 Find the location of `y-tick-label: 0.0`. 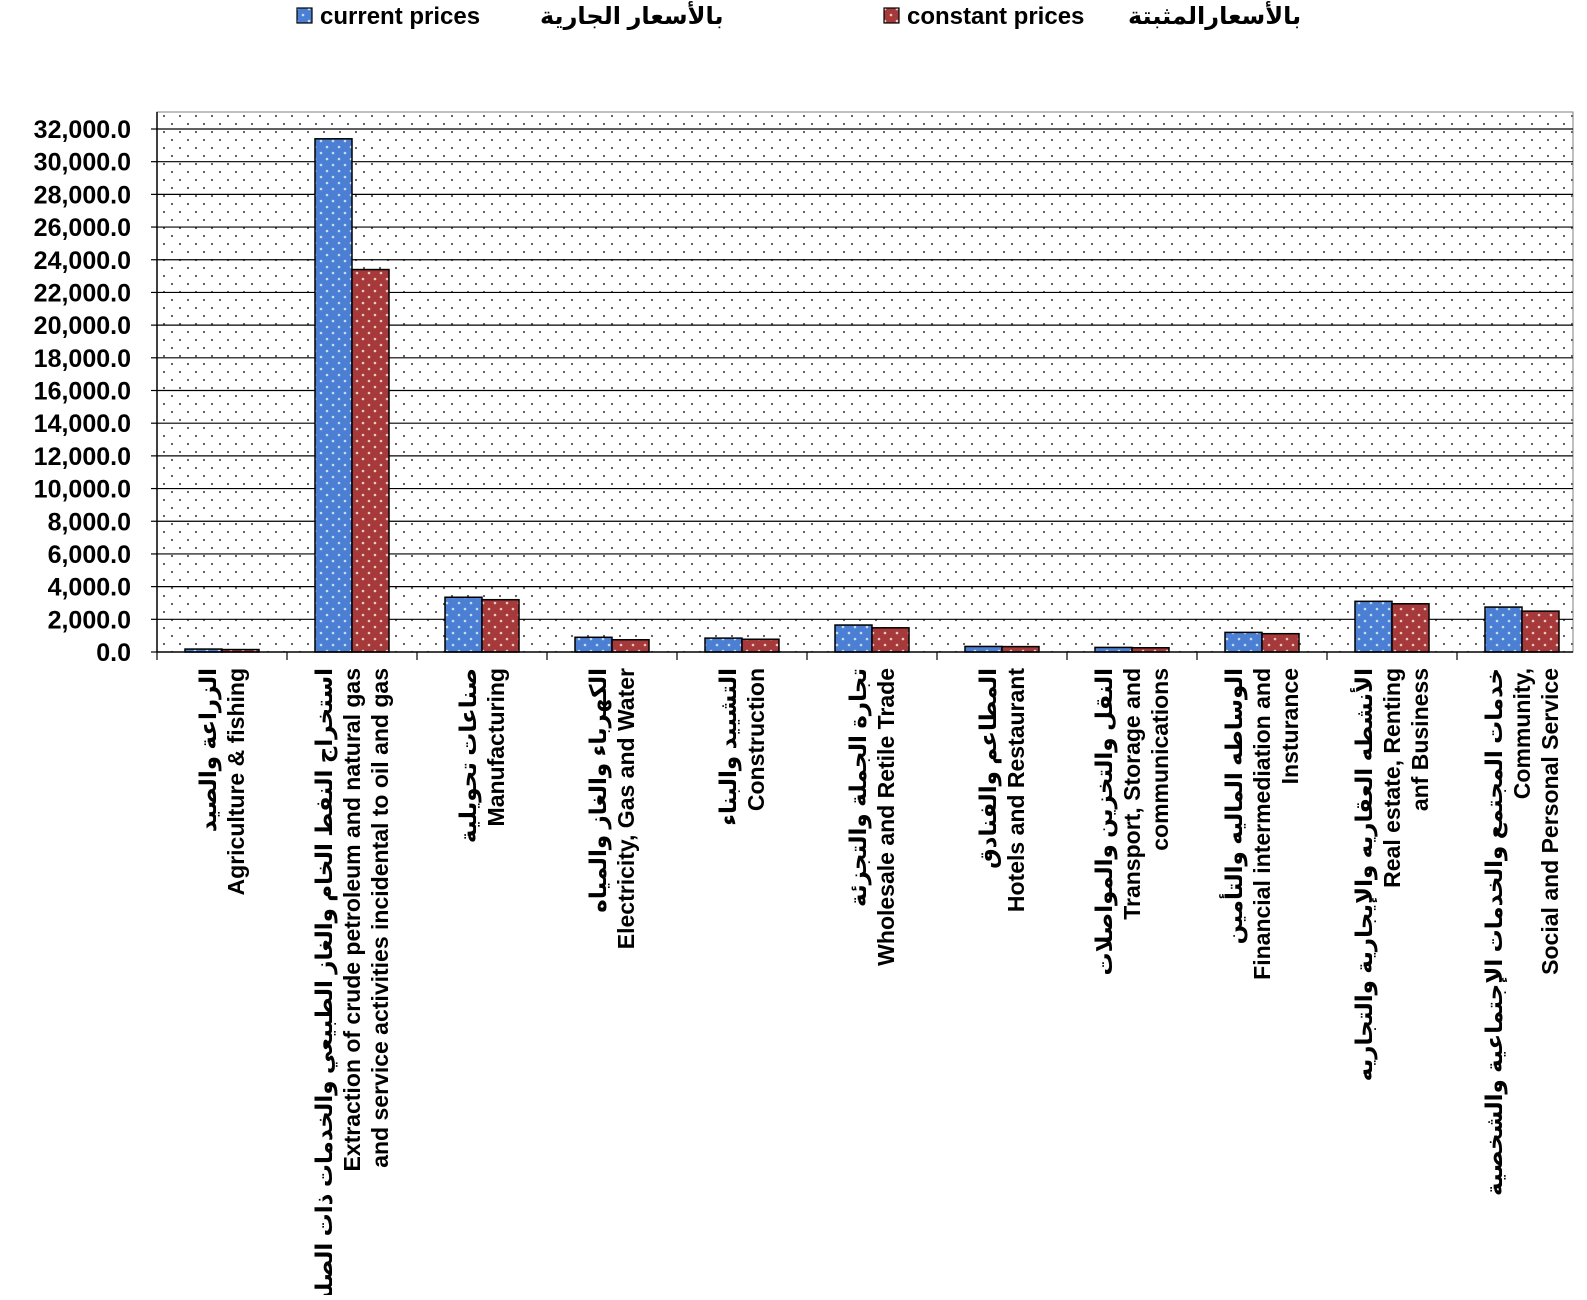

y-tick-label: 0.0 is located at coordinates (113, 653).